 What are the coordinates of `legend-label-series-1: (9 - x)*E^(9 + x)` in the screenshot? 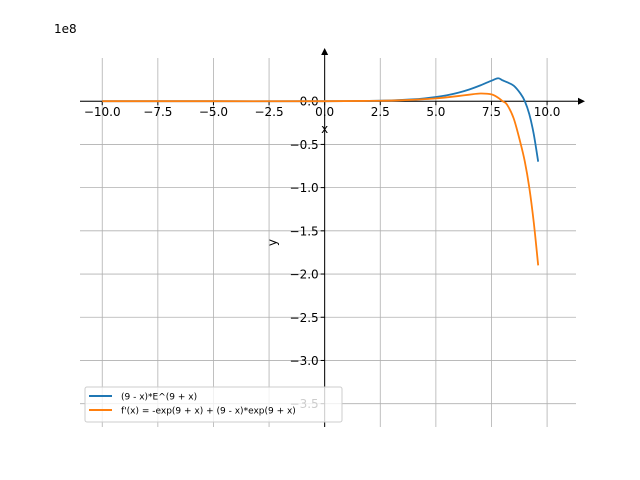 It's located at (159, 398).